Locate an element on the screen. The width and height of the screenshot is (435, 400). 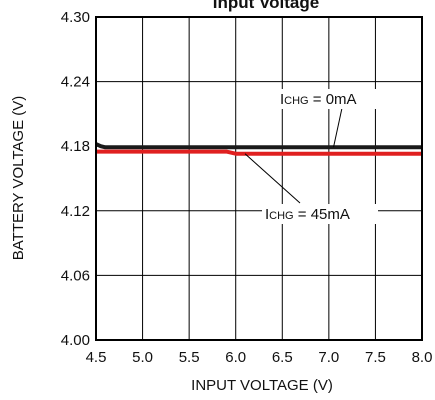
x-tick-label: 6.0 is located at coordinates (235, 357).